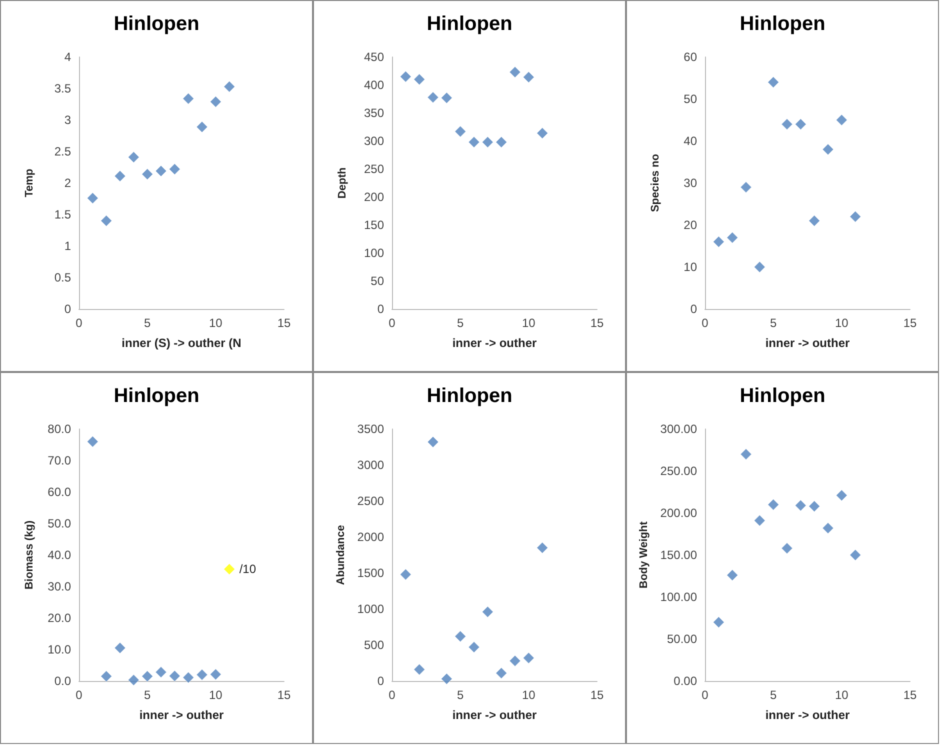 The width and height of the screenshot is (943, 746). I want to click on y-tick-label: 350, so click(374, 113).